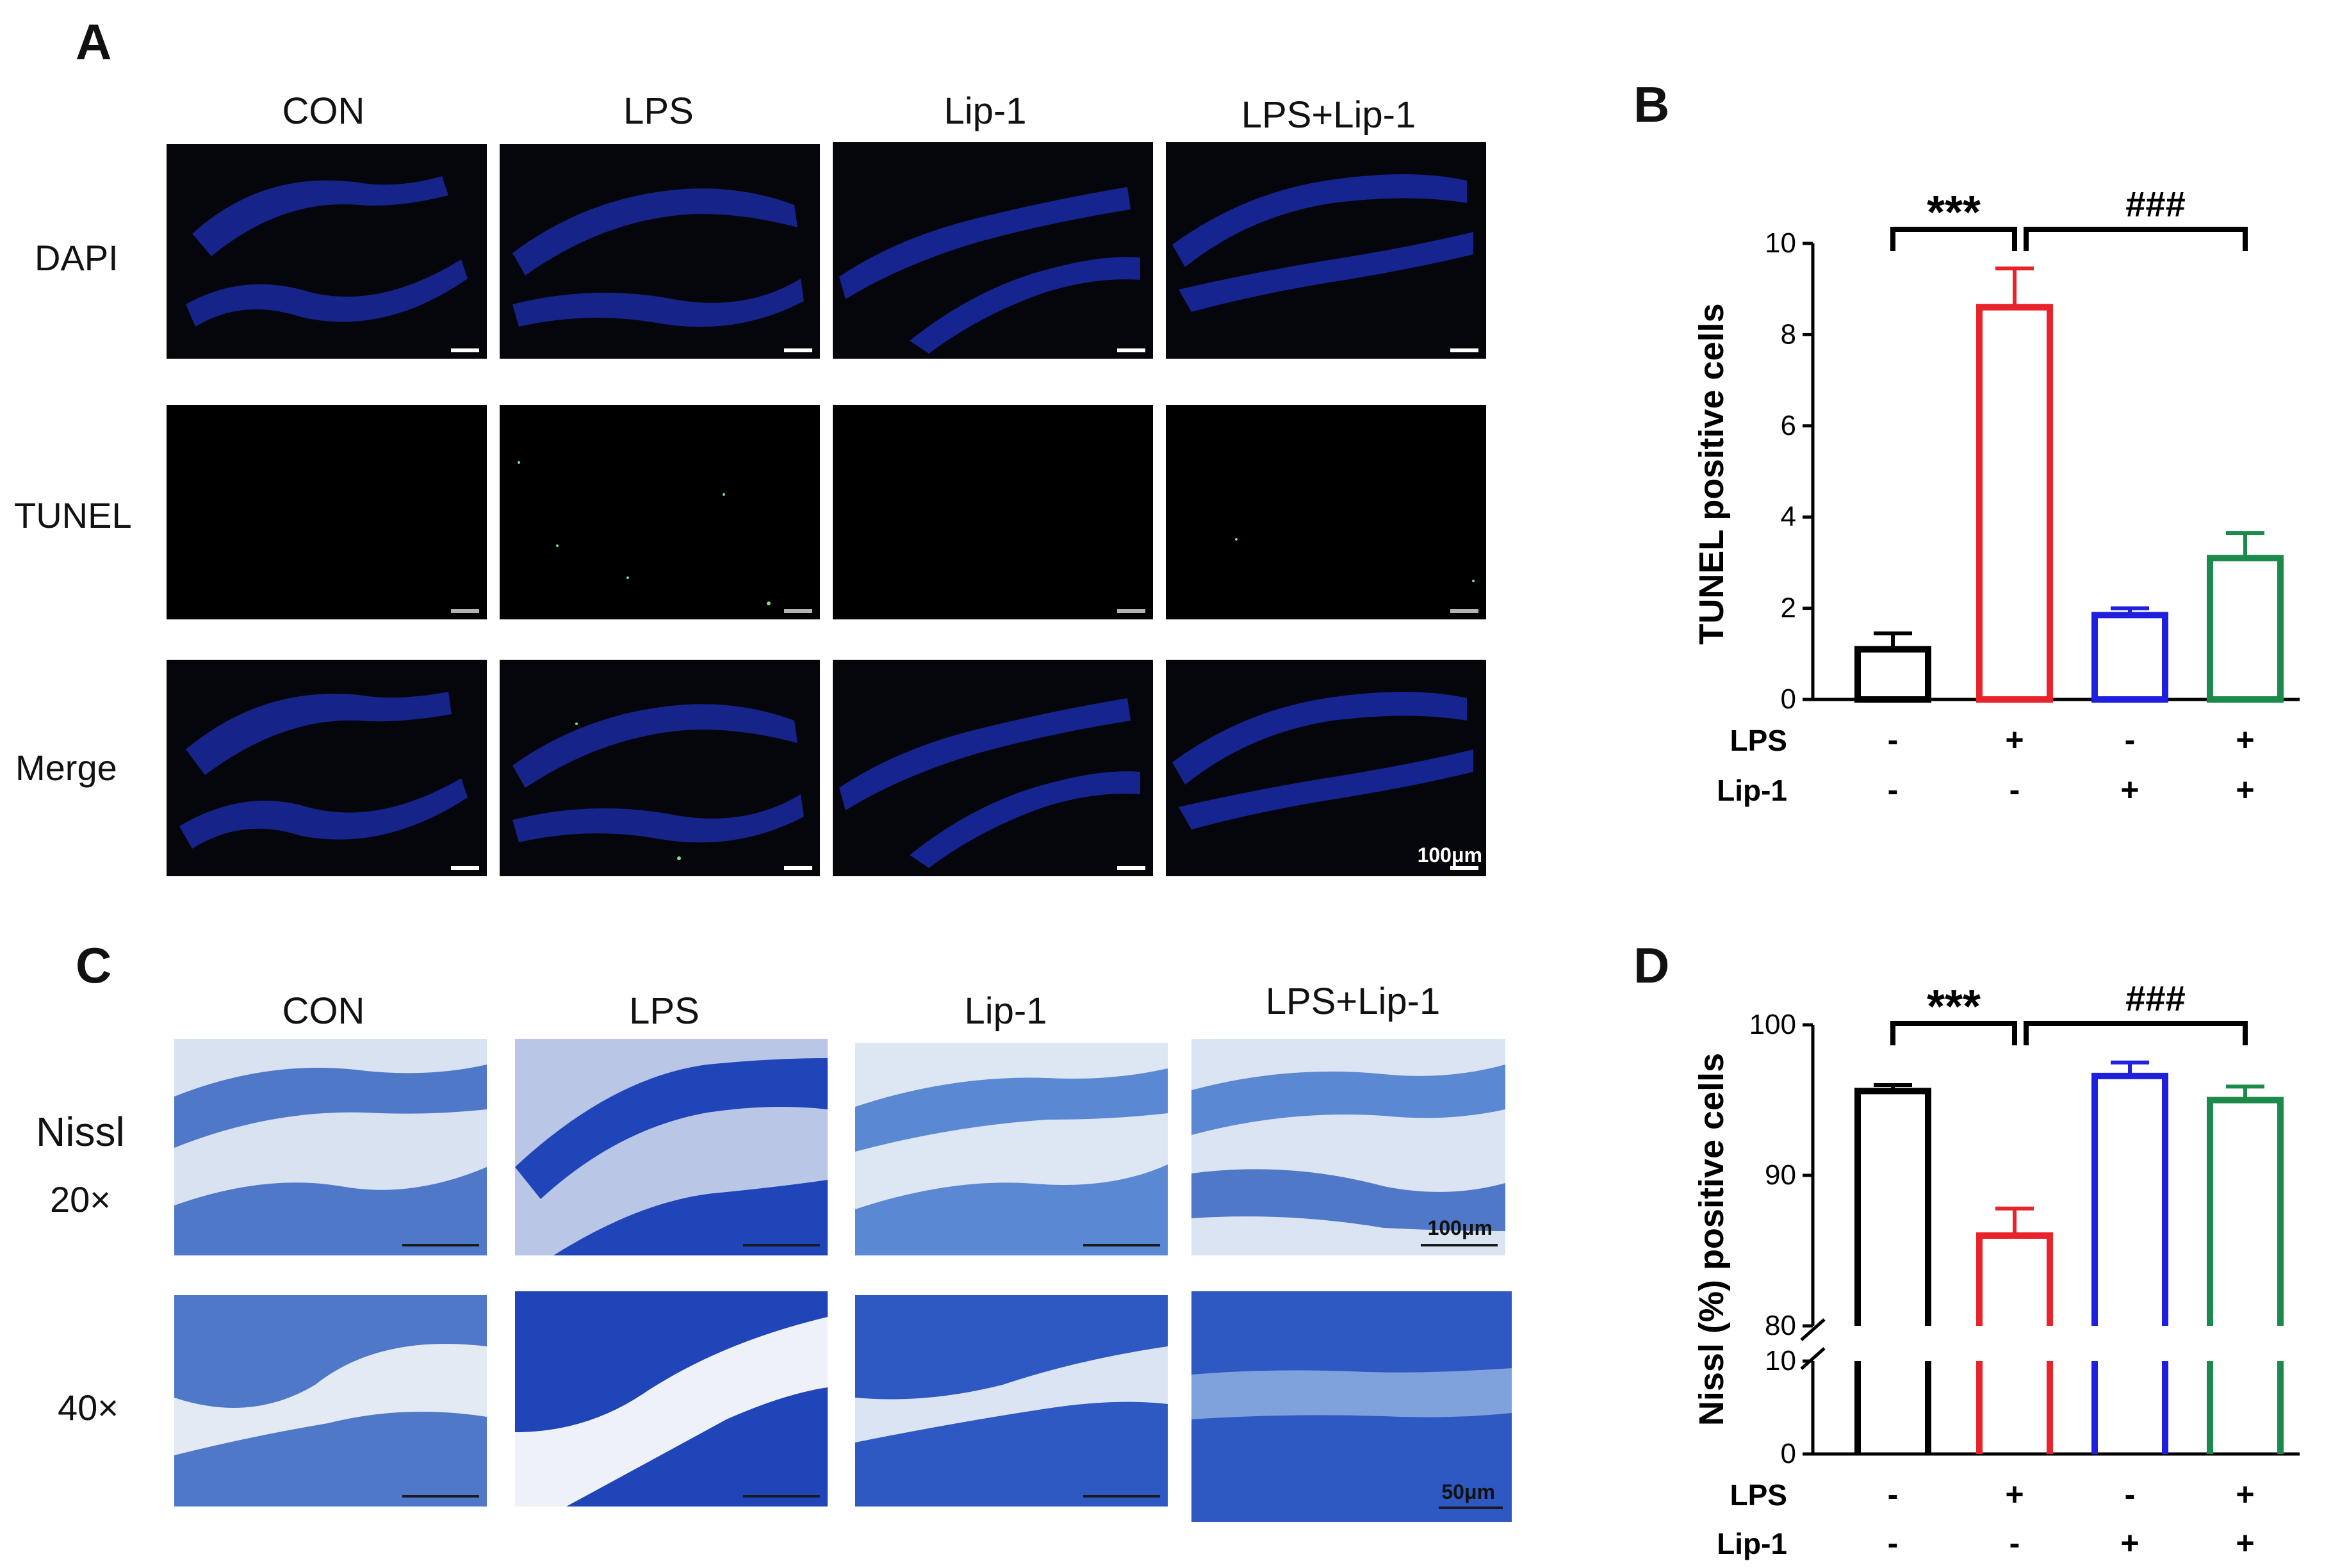 Image resolution: width=2340 pixels, height=1568 pixels. Describe the element at coordinates (671, 1147) in the screenshot. I see `image-nissl-20x-lps` at that location.